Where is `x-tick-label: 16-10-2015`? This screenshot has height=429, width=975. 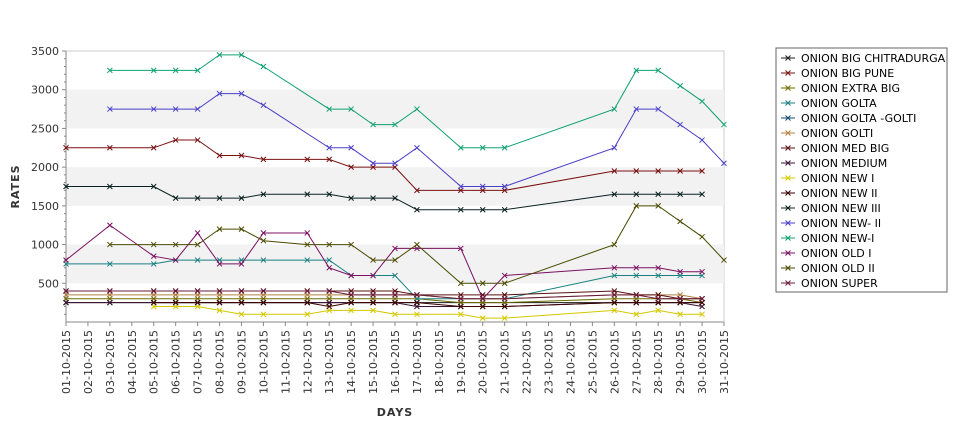
x-tick-label: 16-10-2015 is located at coordinates (395, 362).